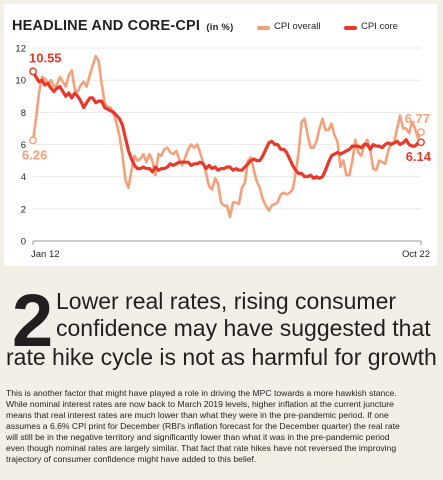  I want to click on chart-unit: (in %), so click(220, 27).